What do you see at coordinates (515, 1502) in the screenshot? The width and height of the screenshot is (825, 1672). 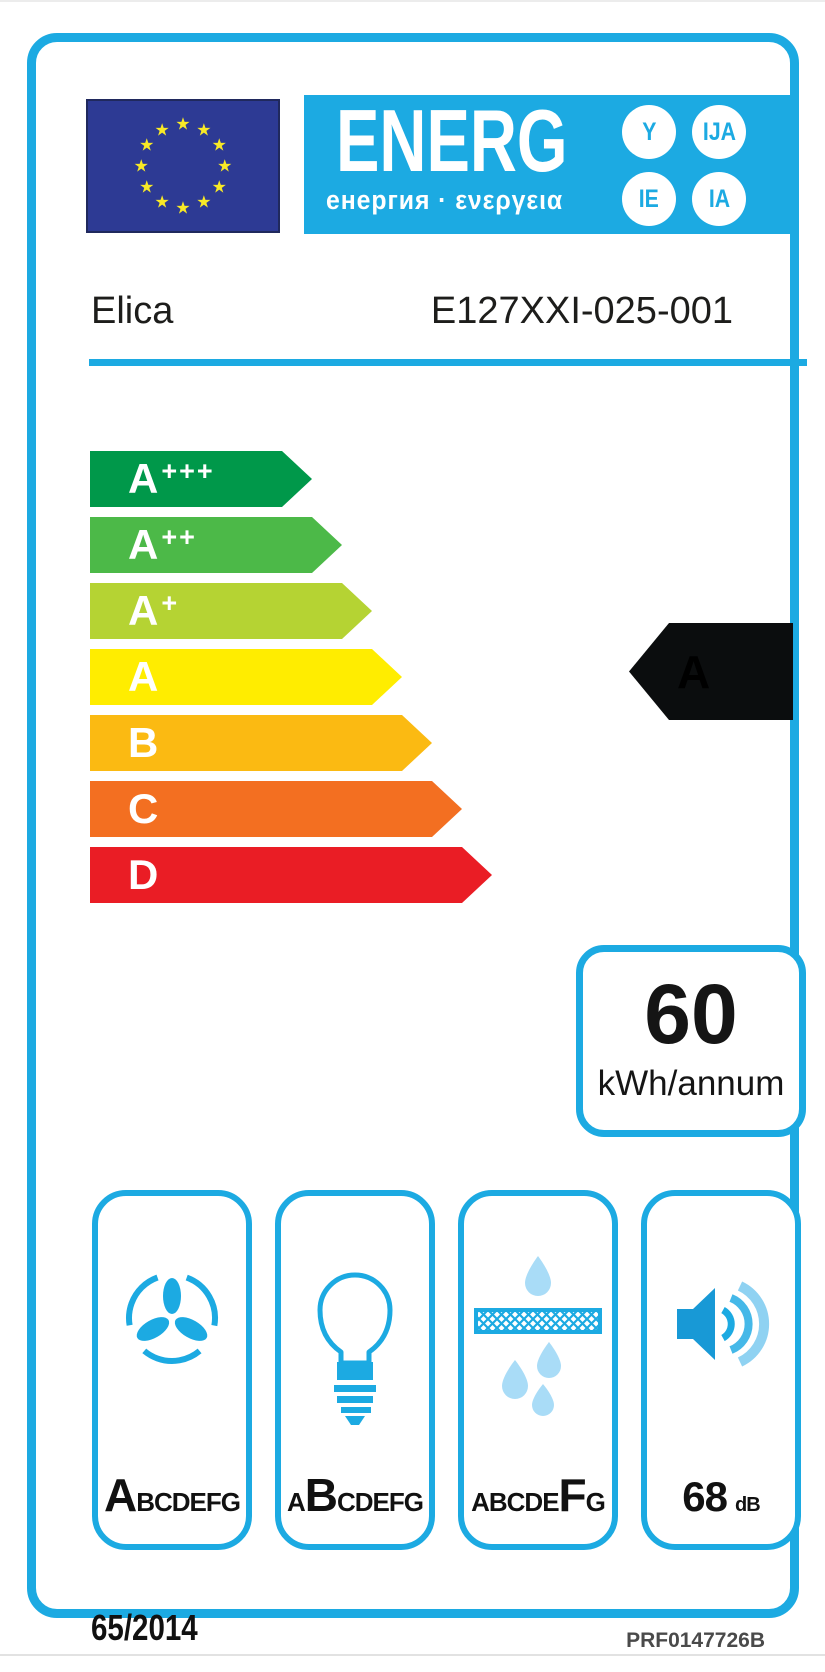 I see `grade-prefix: ABCDE` at bounding box center [515, 1502].